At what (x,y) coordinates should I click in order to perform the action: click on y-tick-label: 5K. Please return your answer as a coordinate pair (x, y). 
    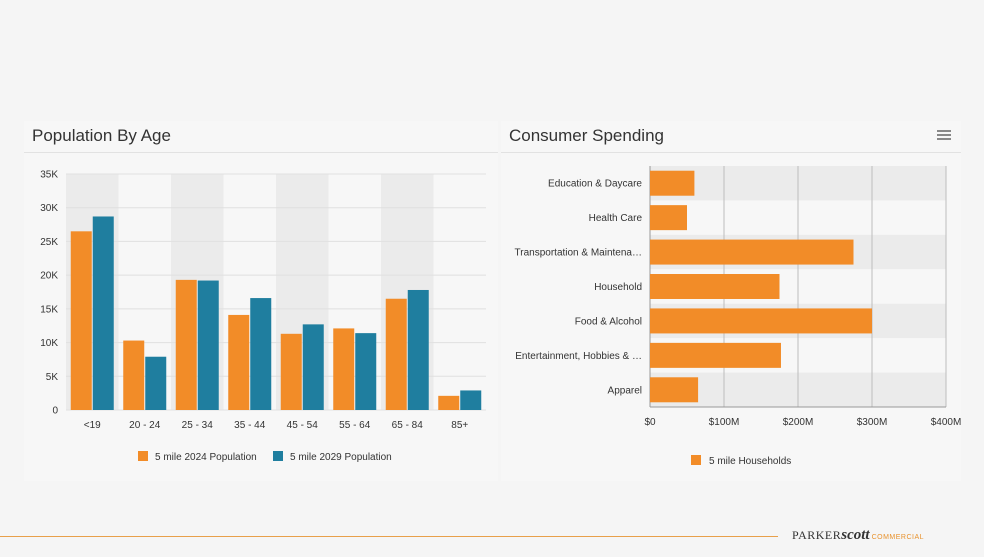
    Looking at the image, I should click on (52, 377).